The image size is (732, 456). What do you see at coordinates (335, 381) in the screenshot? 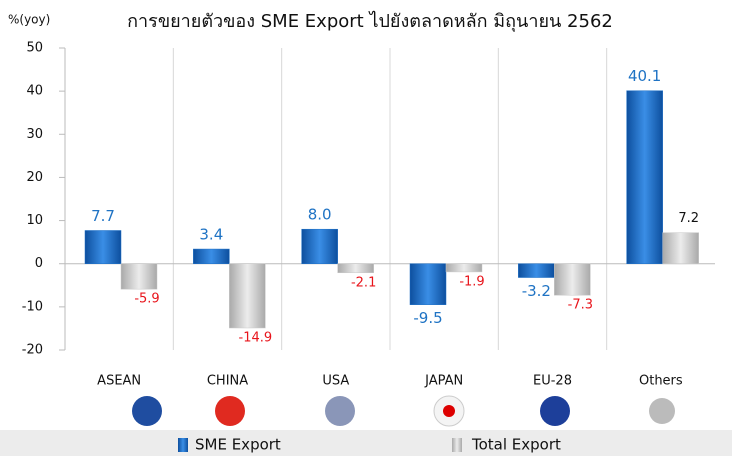
I see `x-tick-label: USA` at bounding box center [335, 381].